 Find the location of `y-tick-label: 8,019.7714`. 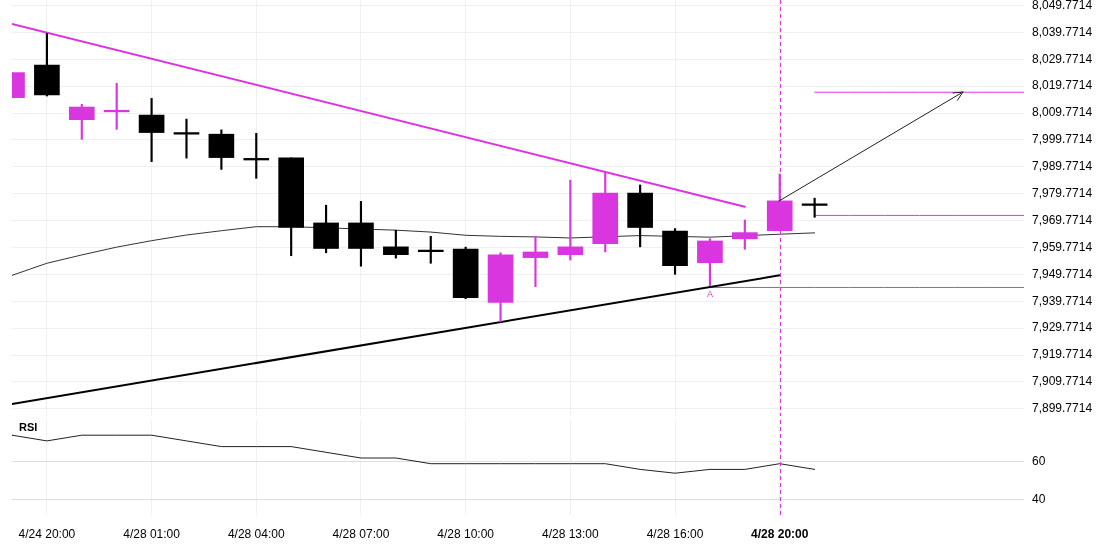

y-tick-label: 8,019.7714 is located at coordinates (1062, 85).